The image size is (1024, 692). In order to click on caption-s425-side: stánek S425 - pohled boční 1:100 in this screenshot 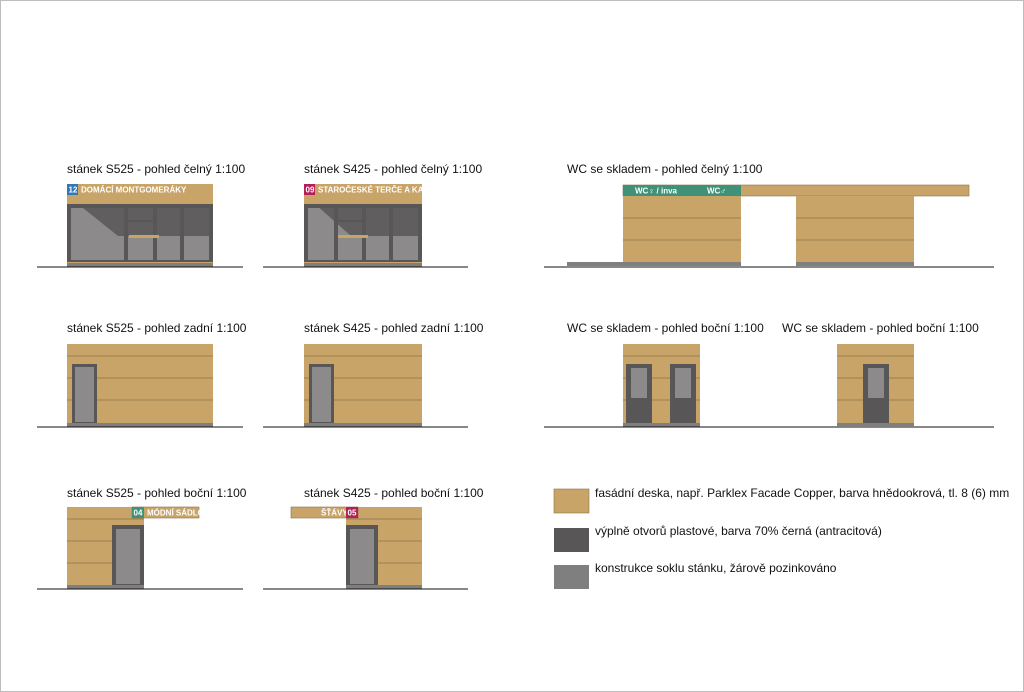, I will do `click(394, 493)`.